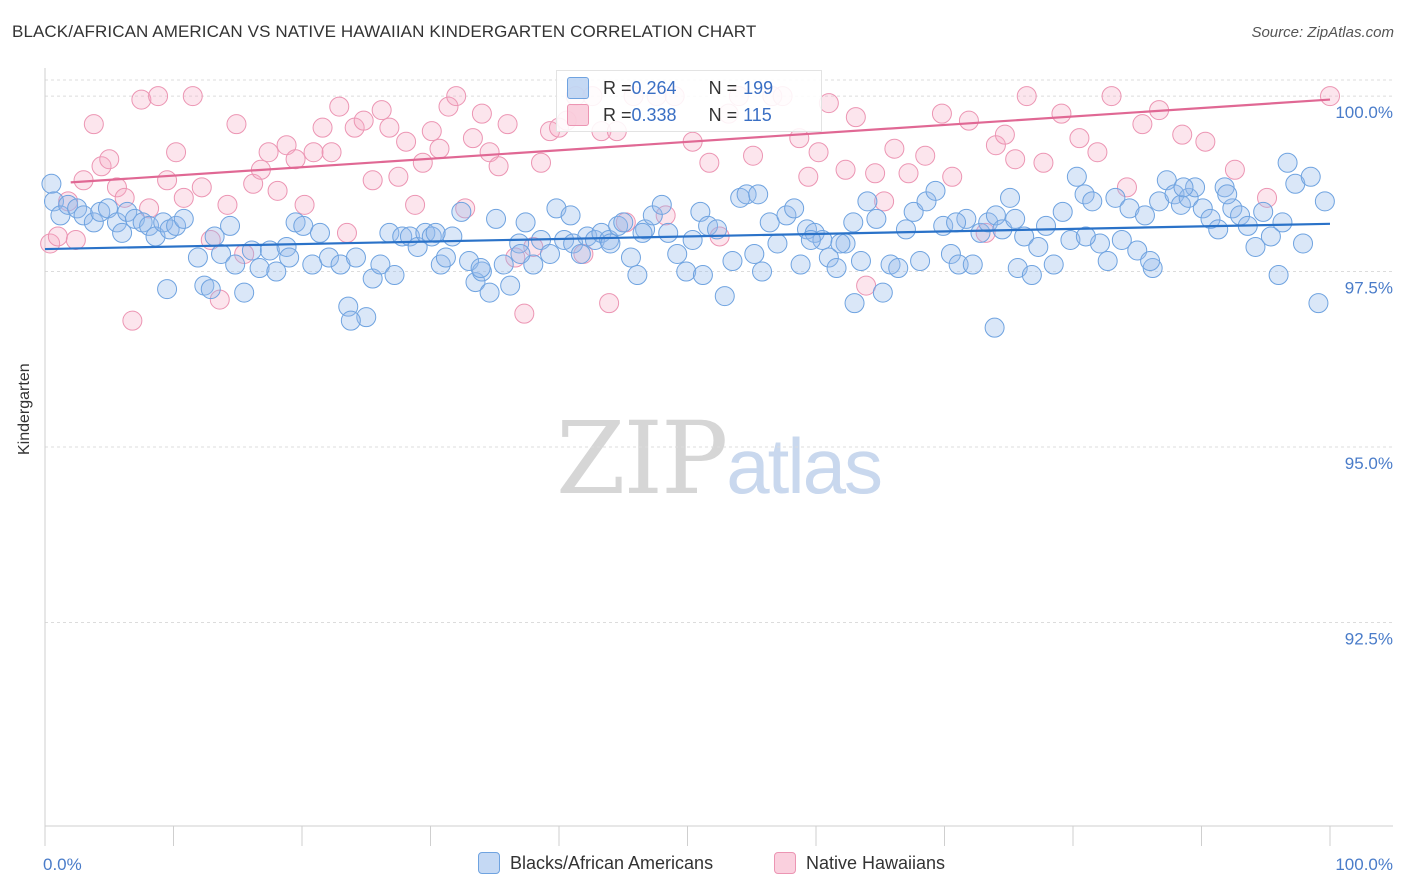 The image size is (1406, 892). I want to click on n-label: N =, so click(723, 114).